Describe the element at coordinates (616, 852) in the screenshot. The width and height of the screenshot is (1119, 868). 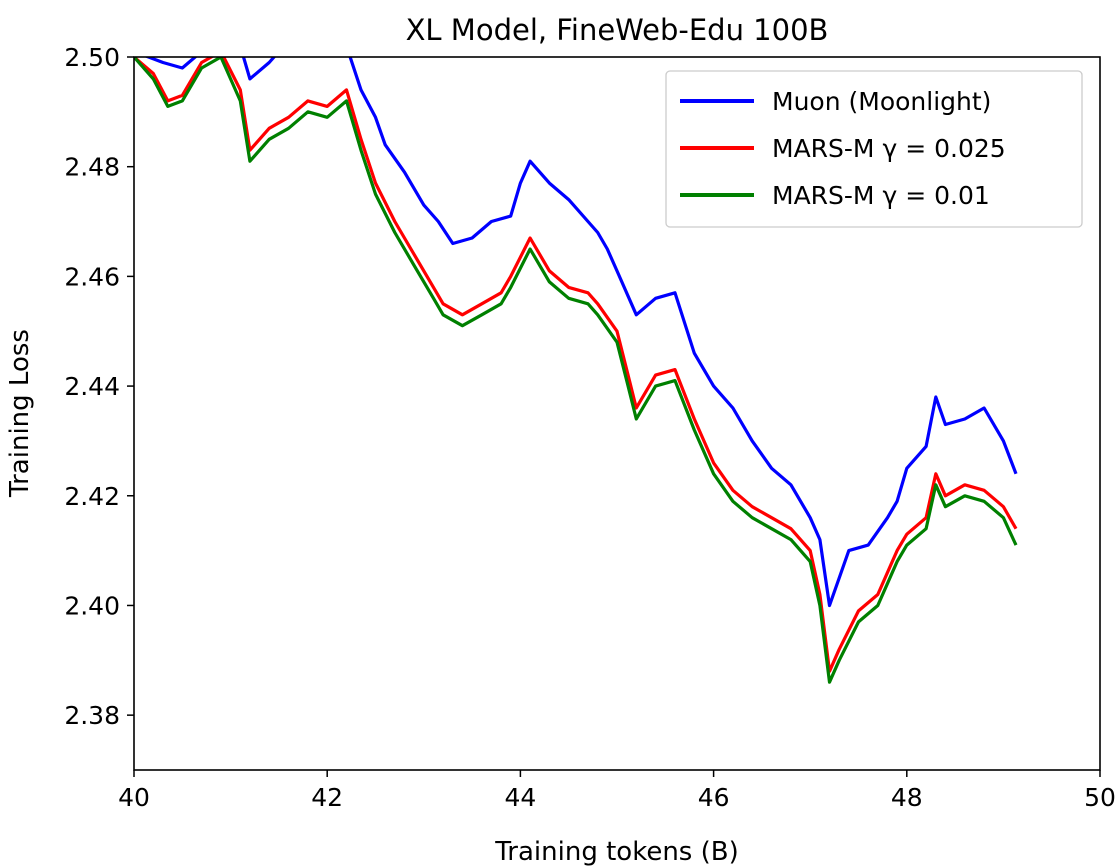
I see `x-axis-label: Training tokens (B)` at that location.